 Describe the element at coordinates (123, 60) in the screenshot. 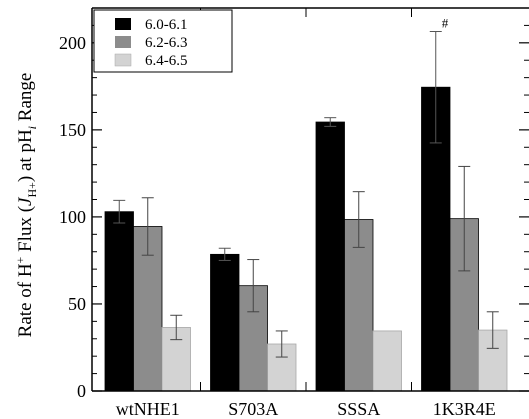

I see `legend-swatch-6.4-6.5` at that location.